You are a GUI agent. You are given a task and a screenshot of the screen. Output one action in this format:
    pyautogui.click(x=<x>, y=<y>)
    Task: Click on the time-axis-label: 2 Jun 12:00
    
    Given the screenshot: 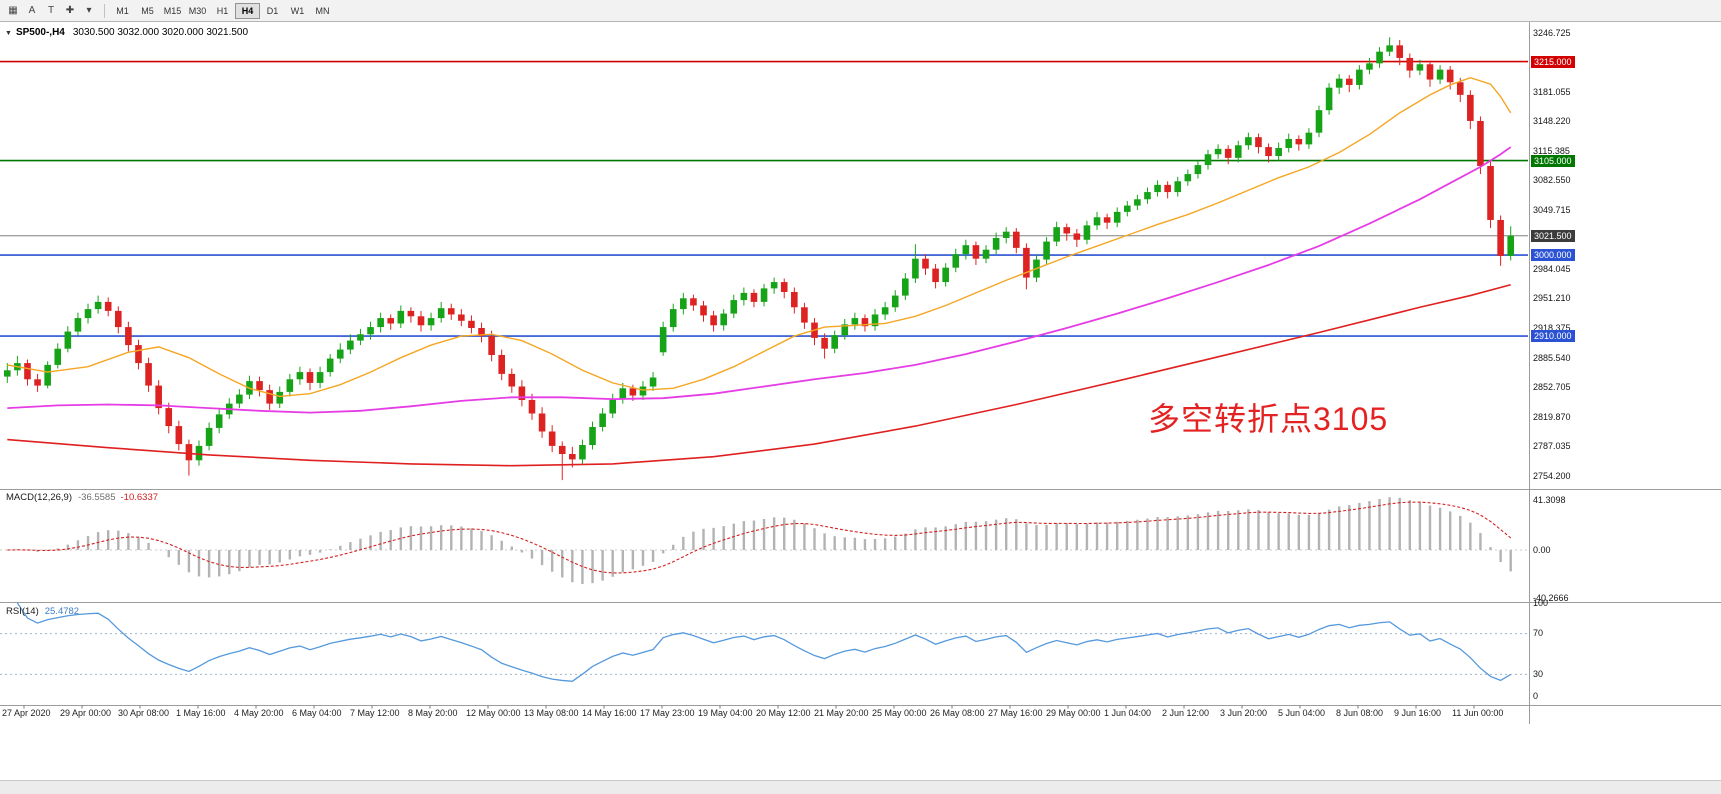 What is the action you would take?
    pyautogui.click(x=1186, y=713)
    